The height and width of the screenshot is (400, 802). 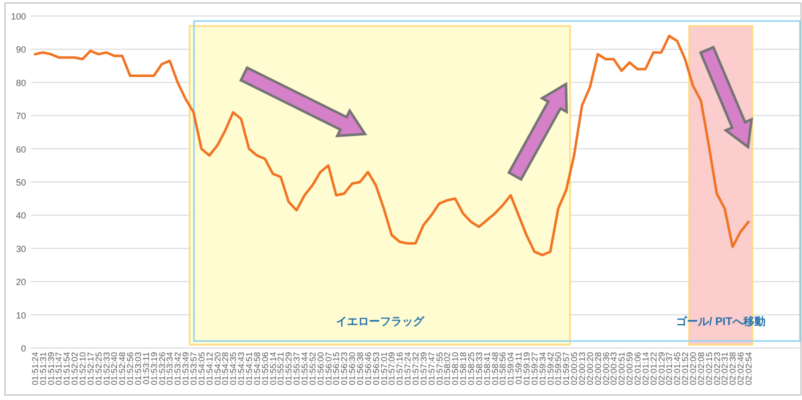 What do you see at coordinates (526, 369) in the screenshot?
I see `x-tick-label: 01:59:19` at bounding box center [526, 369].